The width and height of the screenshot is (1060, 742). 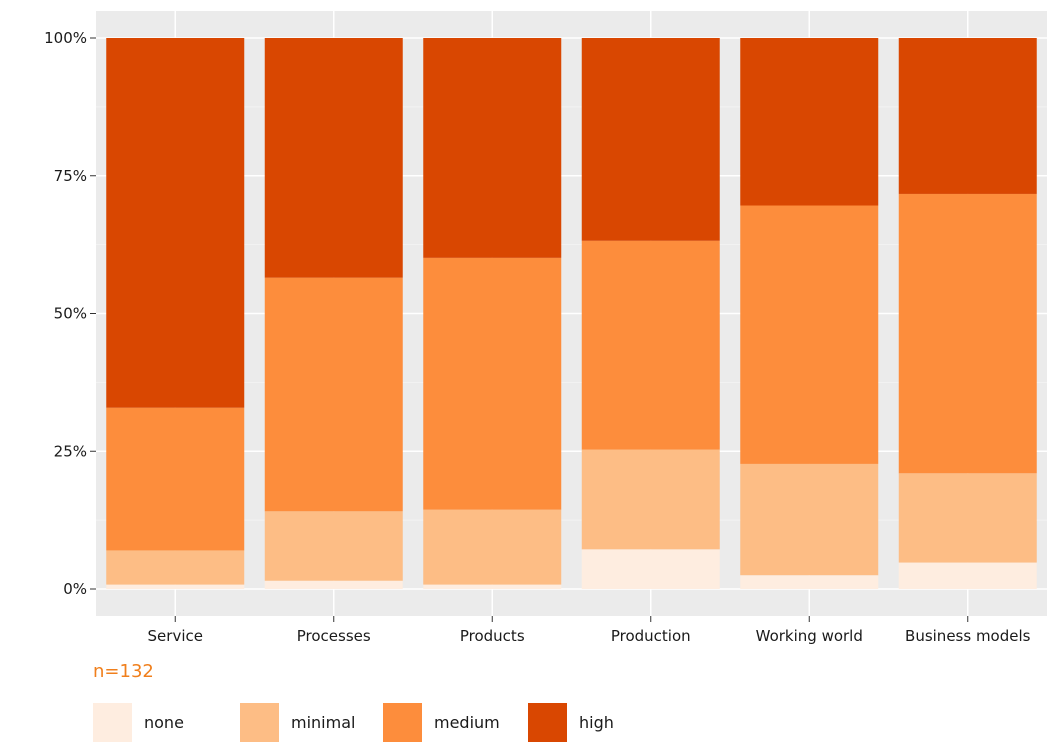 I want to click on x-tick-label: Processes, so click(x=334, y=636).